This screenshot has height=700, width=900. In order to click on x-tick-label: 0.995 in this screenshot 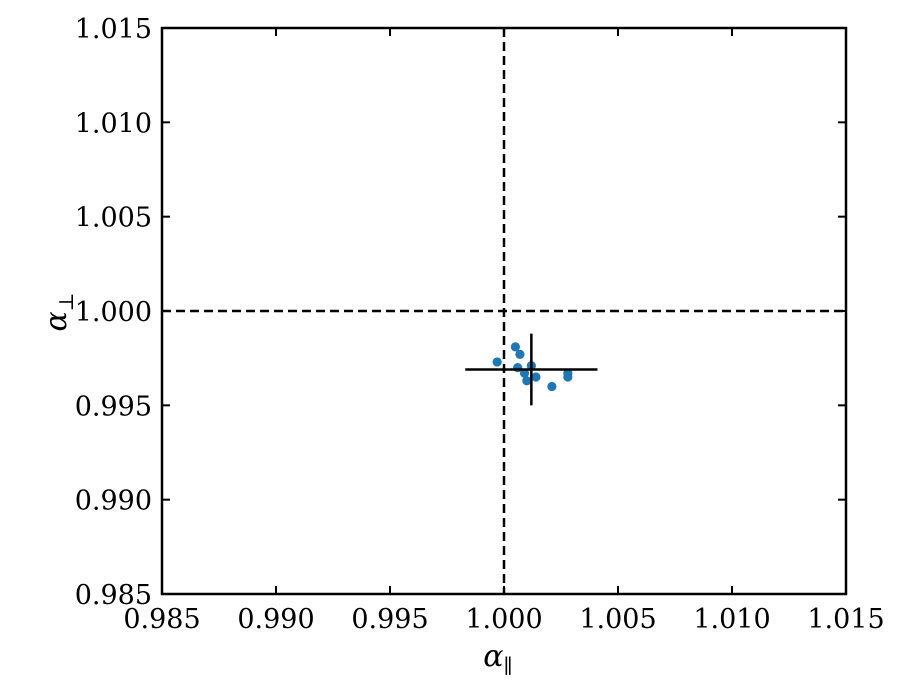, I will do `click(389, 619)`.